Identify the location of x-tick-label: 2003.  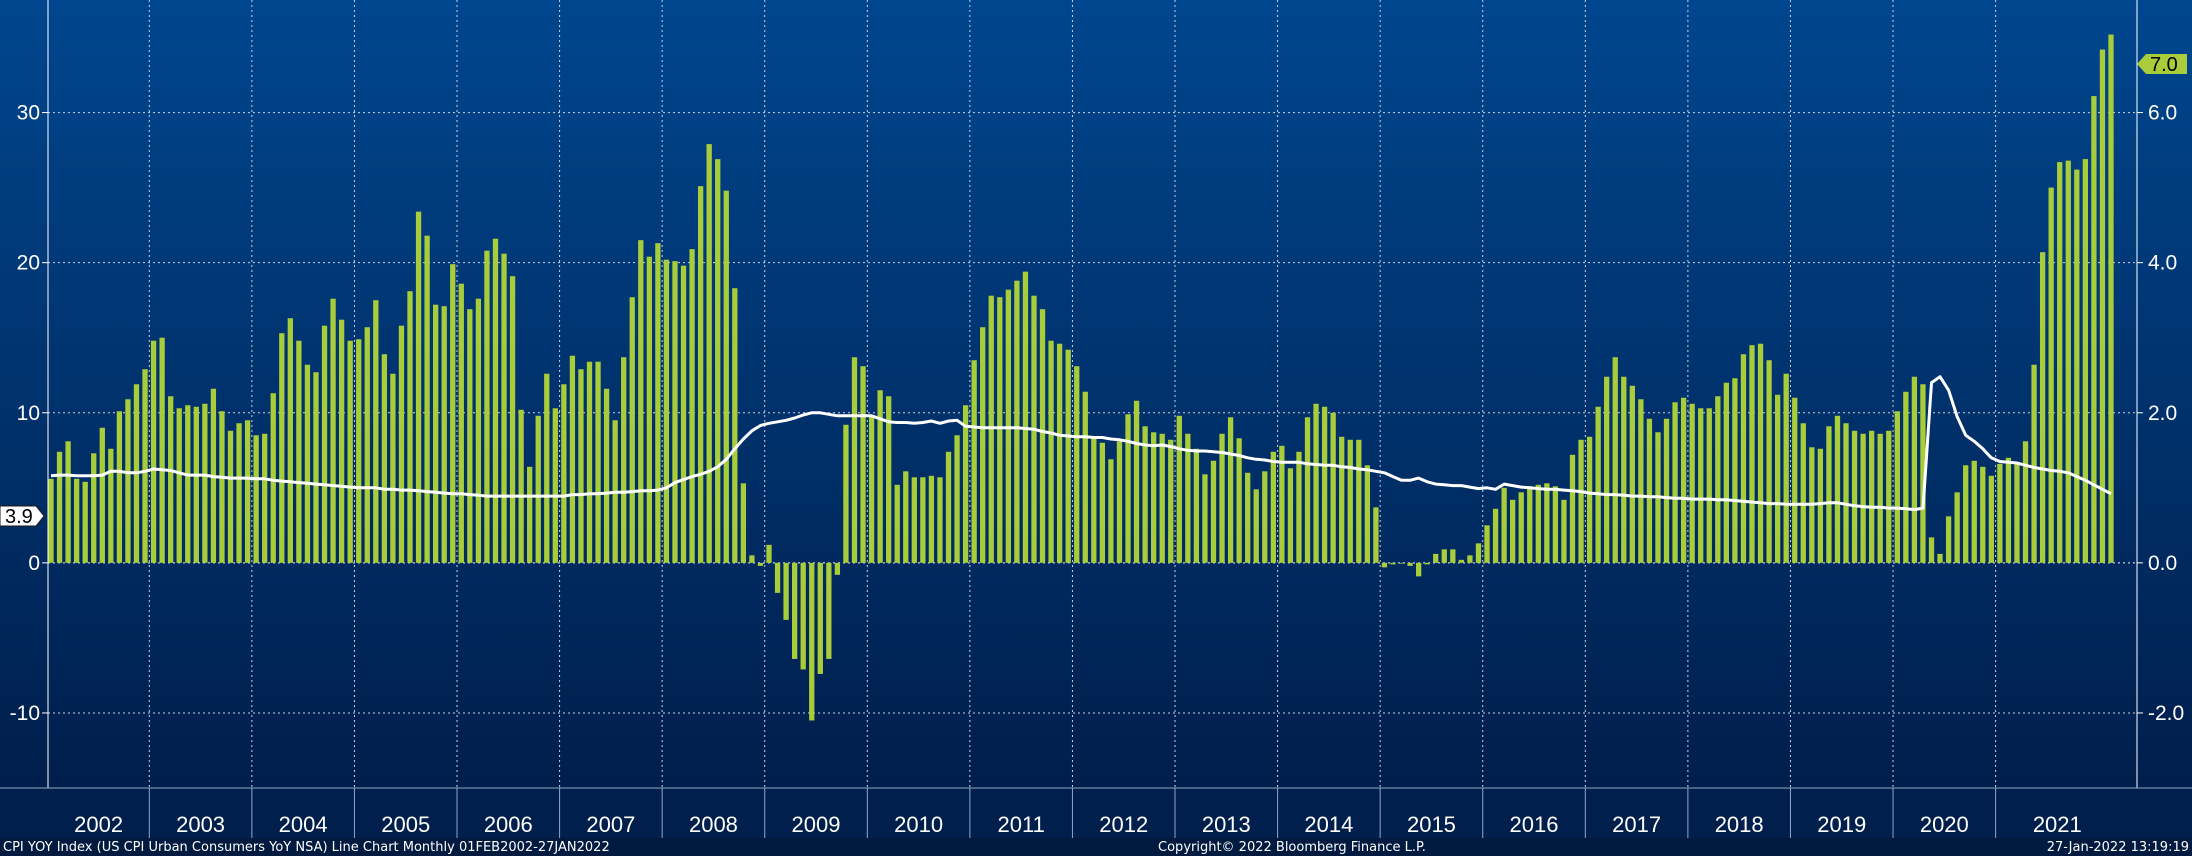
(200, 824).